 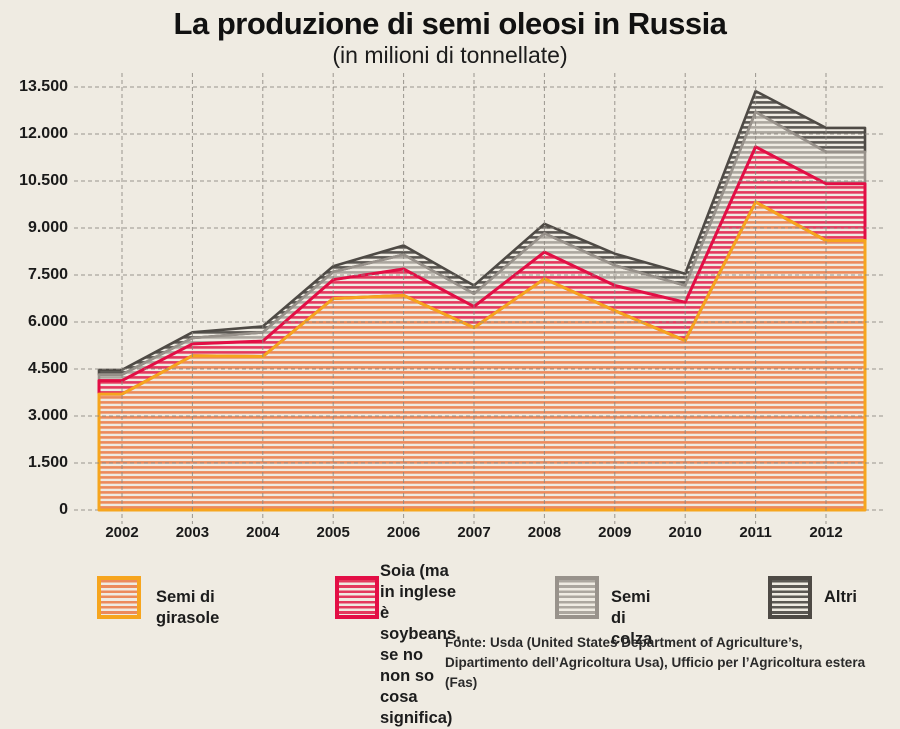 I want to click on x-axis-label: 2002, so click(x=122, y=532).